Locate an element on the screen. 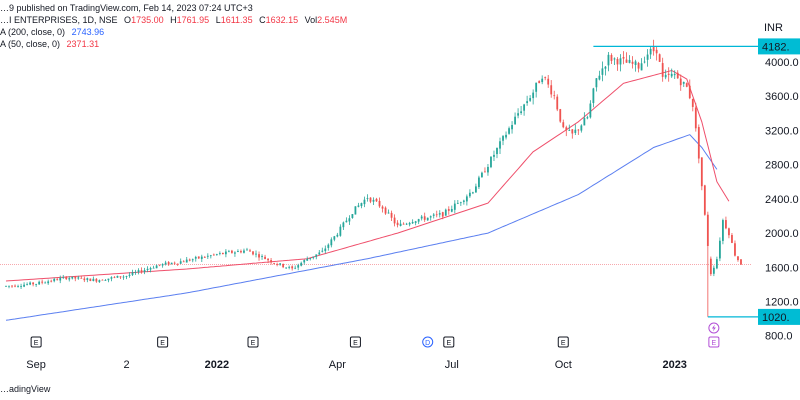 The image size is (800, 400). lightning-icon is located at coordinates (714, 328).